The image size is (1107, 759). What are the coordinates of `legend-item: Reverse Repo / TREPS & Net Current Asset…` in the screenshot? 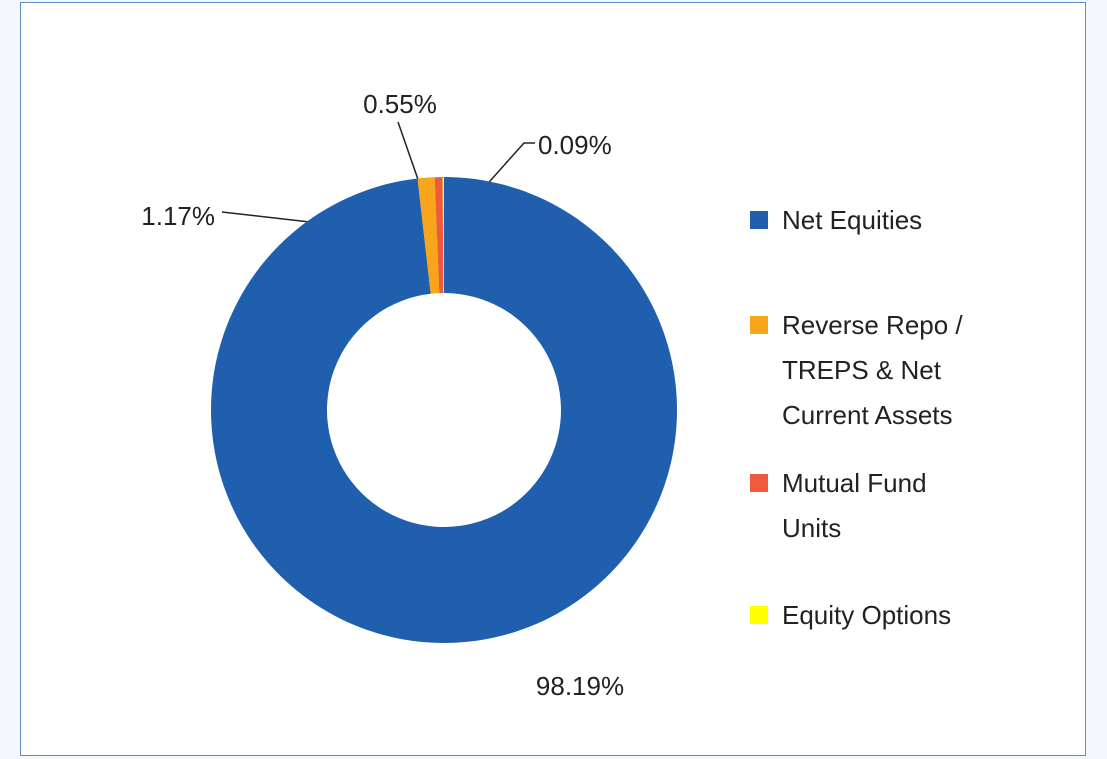 It's located at (866, 370).